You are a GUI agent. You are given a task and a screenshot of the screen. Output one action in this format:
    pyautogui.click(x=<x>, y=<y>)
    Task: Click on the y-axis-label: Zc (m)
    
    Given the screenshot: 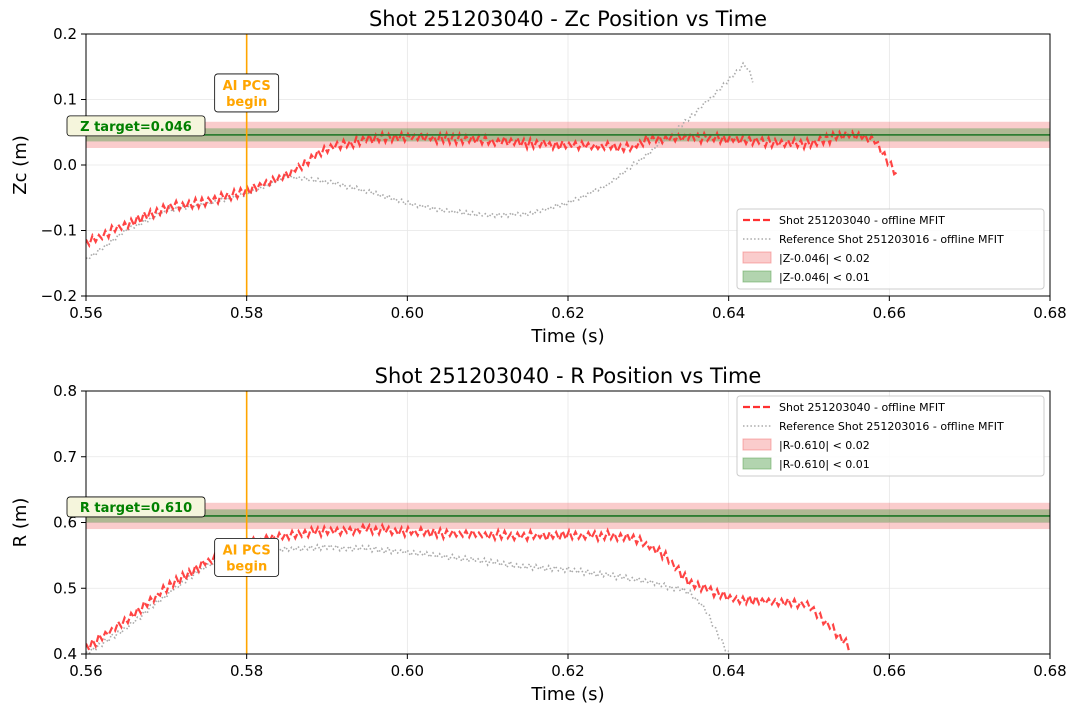 What is the action you would take?
    pyautogui.click(x=20, y=165)
    